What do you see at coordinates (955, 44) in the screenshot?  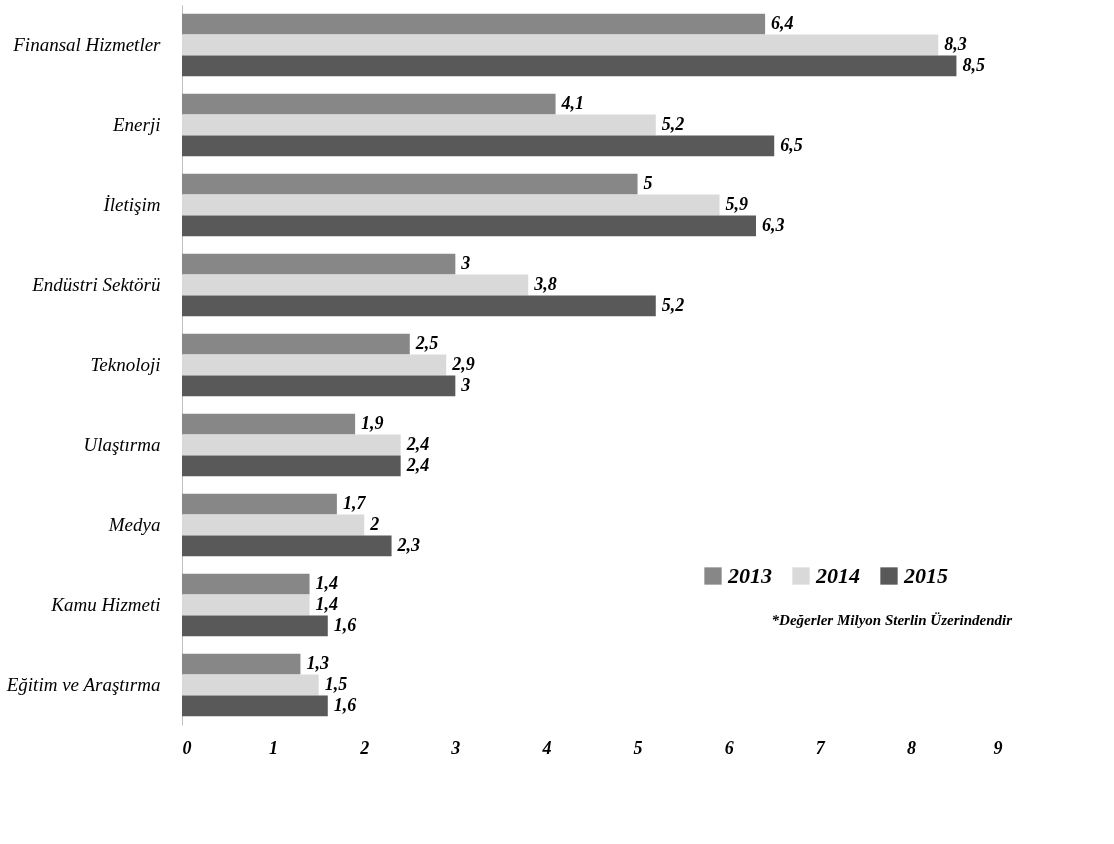 I see `data-label: 8,3` at bounding box center [955, 44].